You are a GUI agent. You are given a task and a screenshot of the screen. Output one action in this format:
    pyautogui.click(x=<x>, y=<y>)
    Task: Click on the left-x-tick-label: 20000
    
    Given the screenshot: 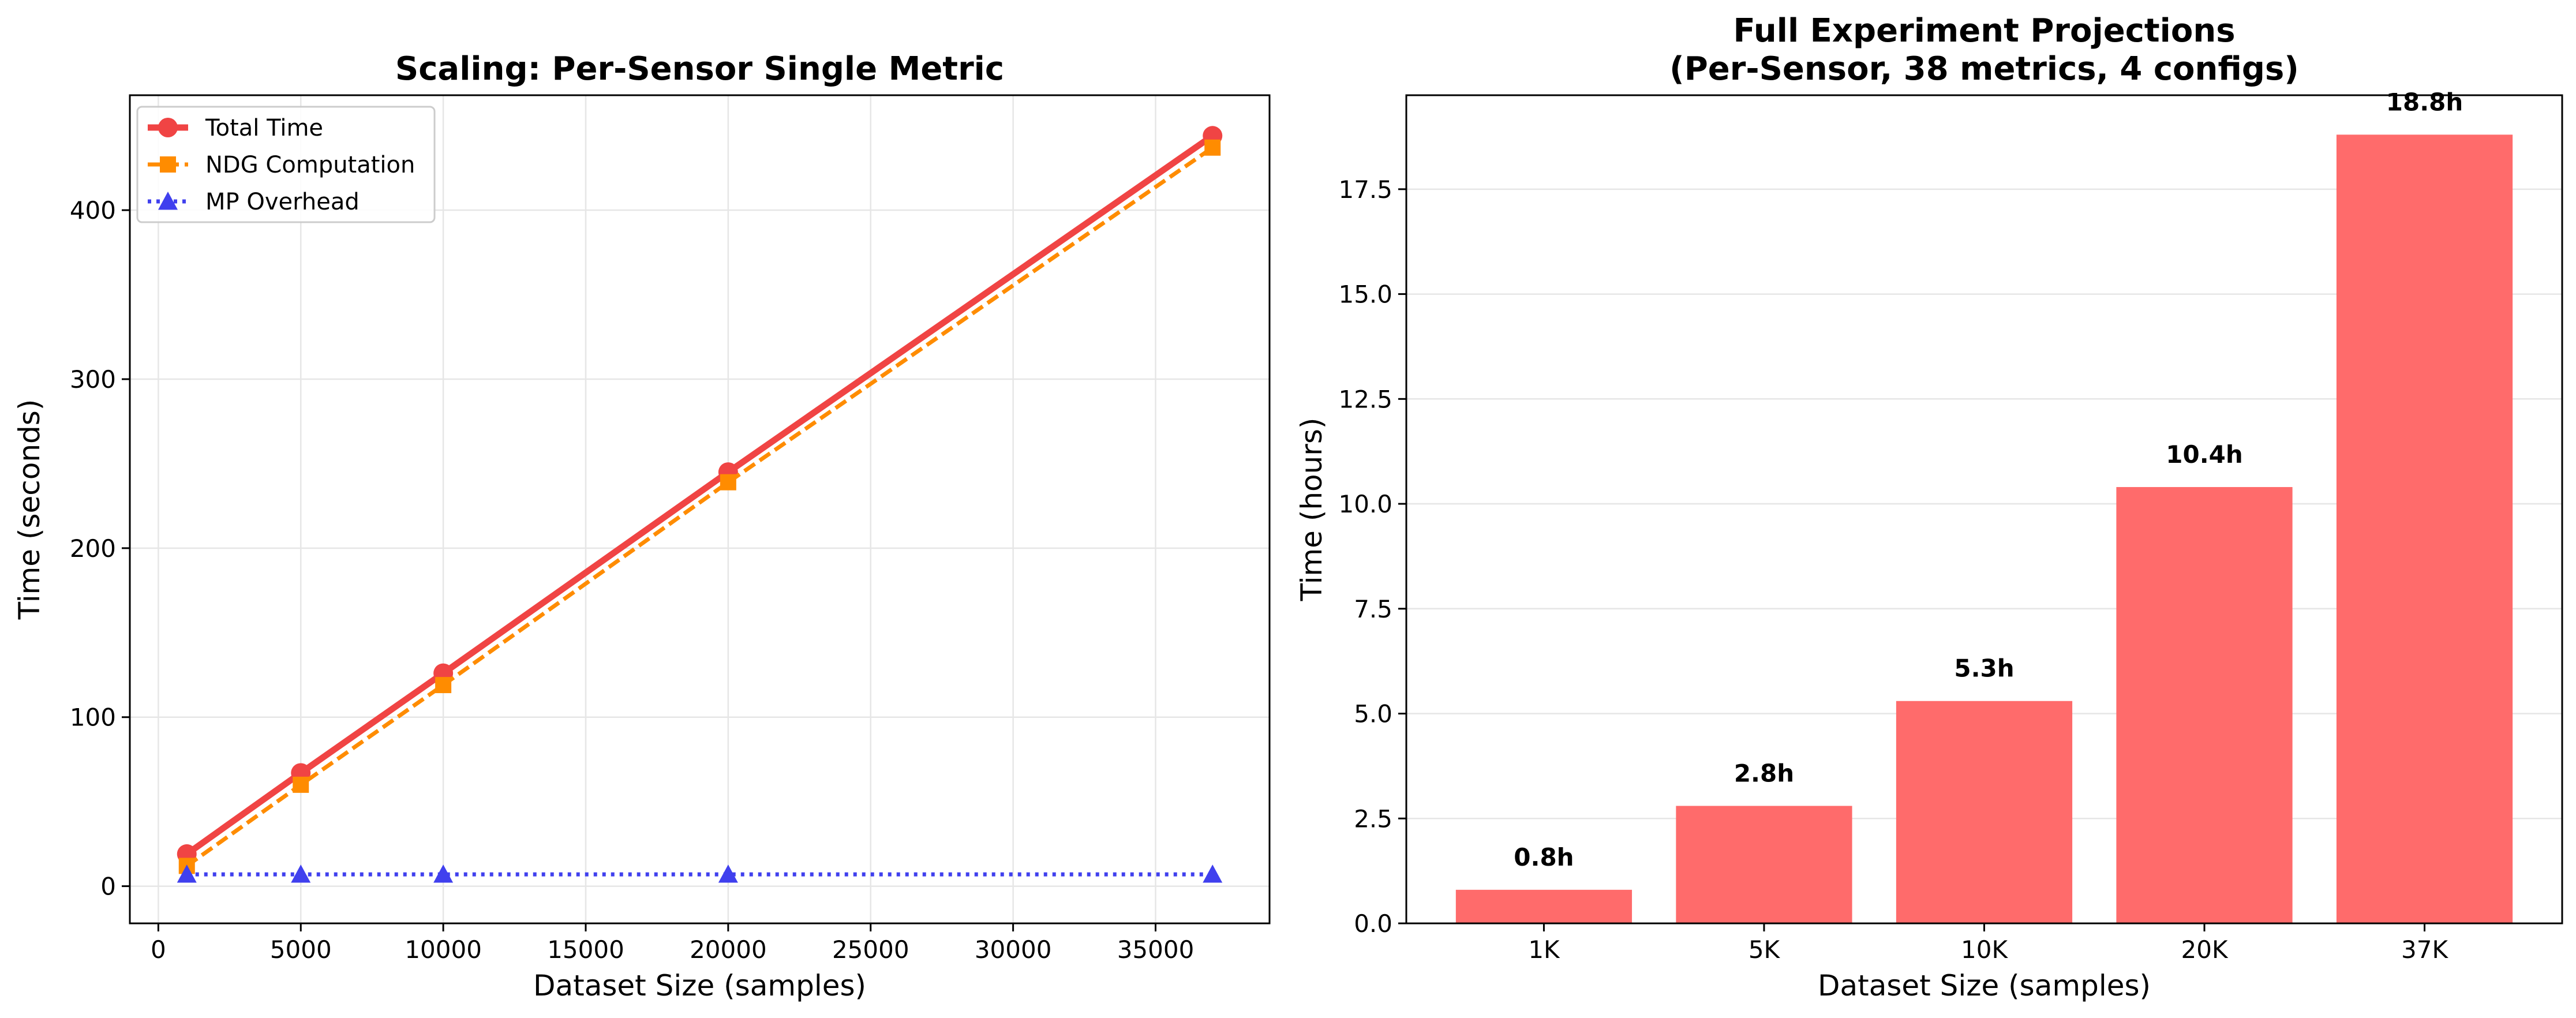 What is the action you would take?
    pyautogui.click(x=728, y=949)
    